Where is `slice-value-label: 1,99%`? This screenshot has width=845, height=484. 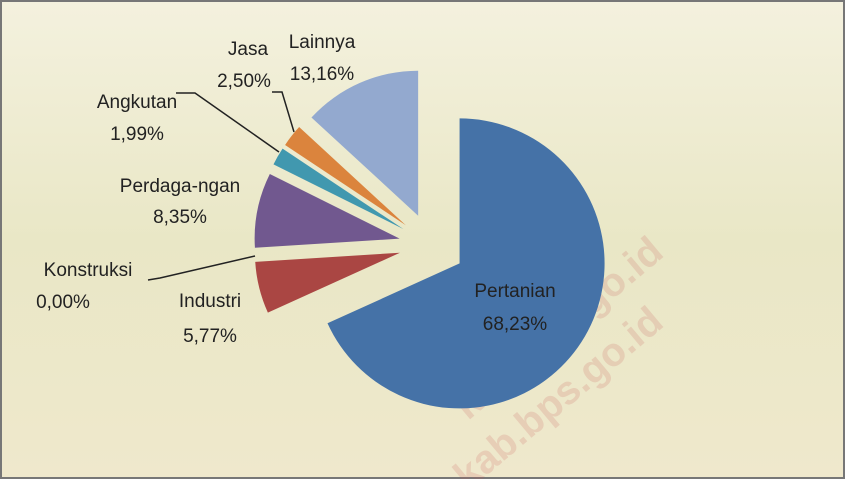 slice-value-label: 1,99% is located at coordinates (137, 134).